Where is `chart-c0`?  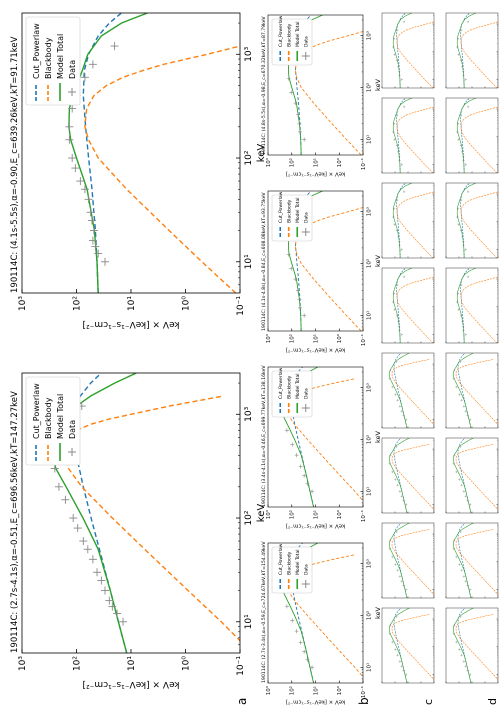
chart-c0 is located at coordinates (408, 645).